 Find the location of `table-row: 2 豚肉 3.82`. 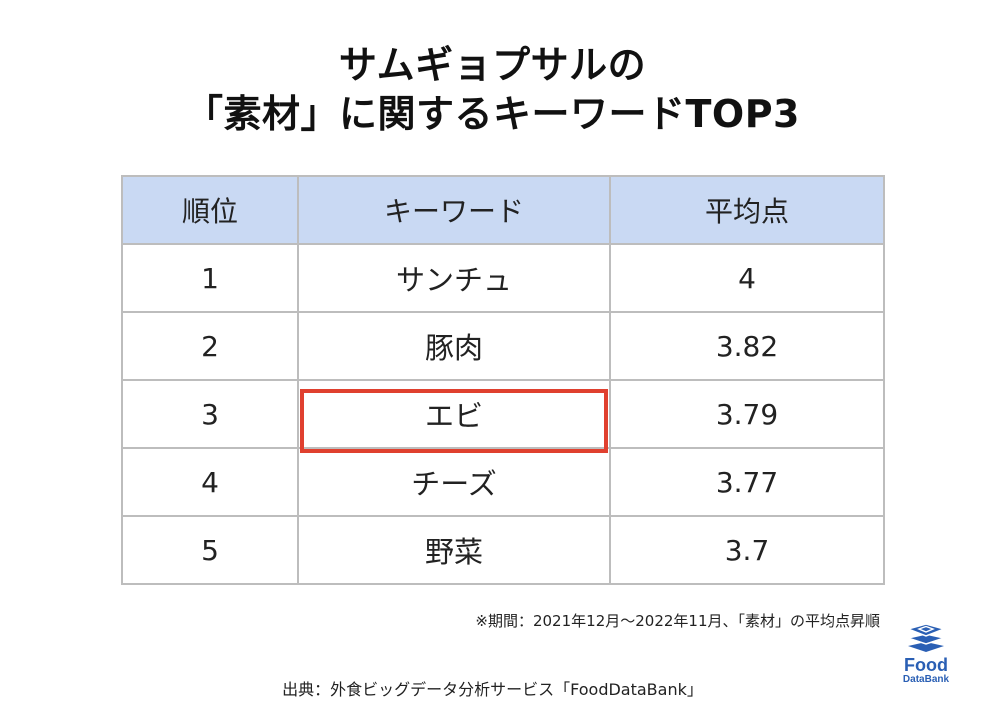

table-row: 2 豚肉 3.82 is located at coordinates (503, 346).